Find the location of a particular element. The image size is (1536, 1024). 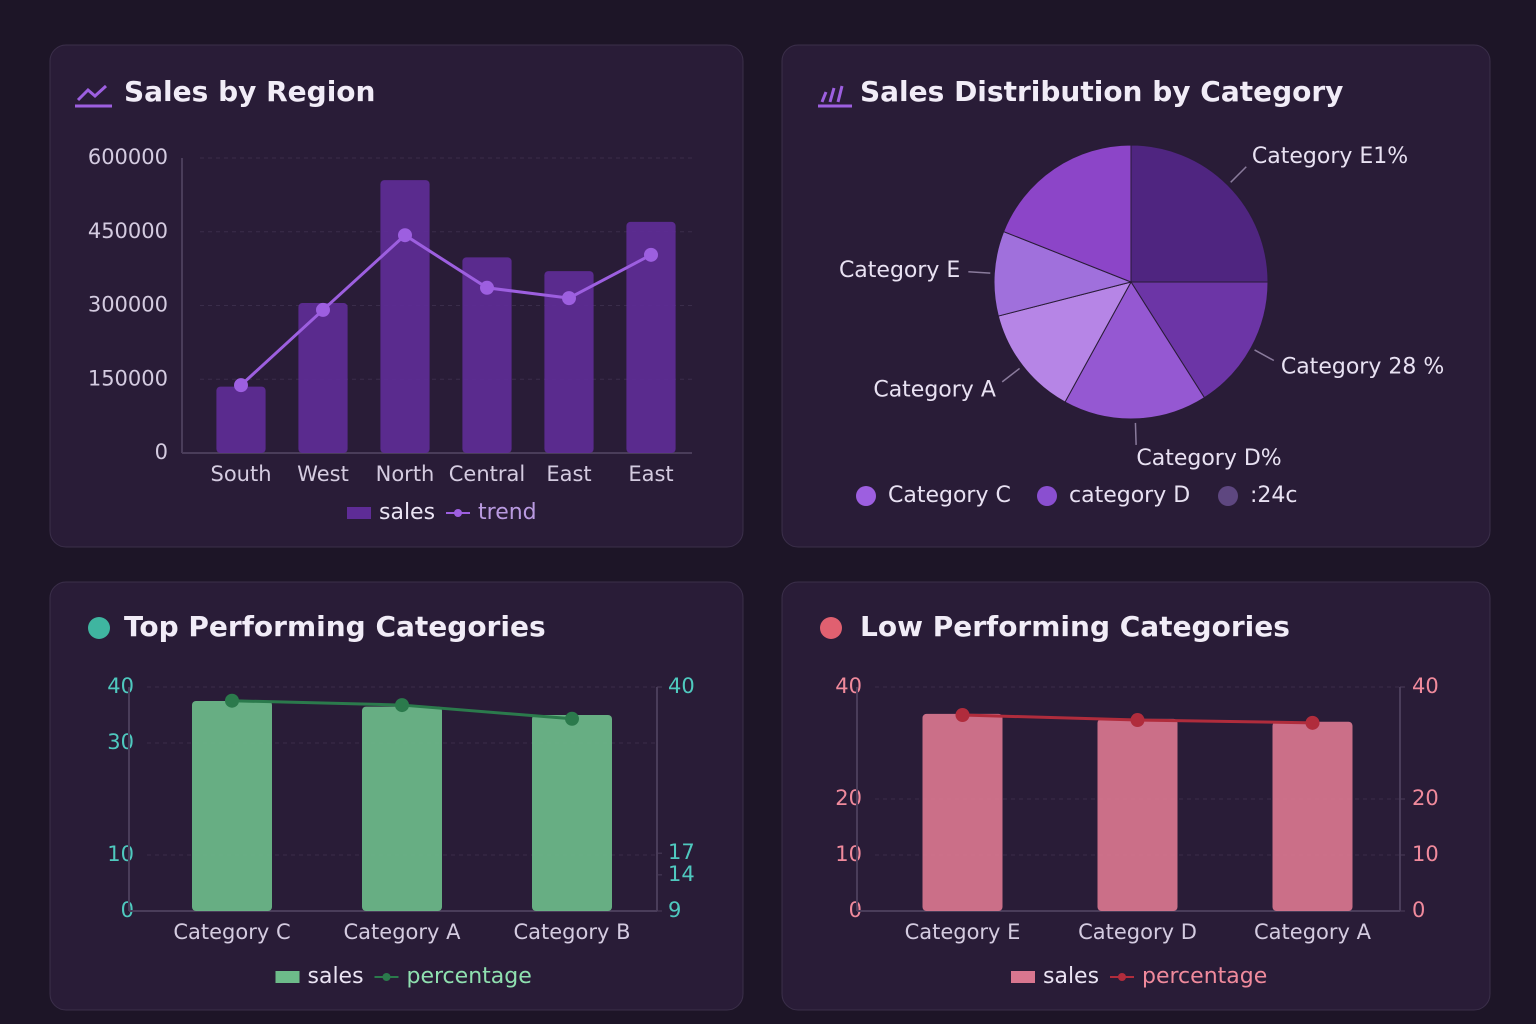

x-tick-label: Category D is located at coordinates (1137, 932).